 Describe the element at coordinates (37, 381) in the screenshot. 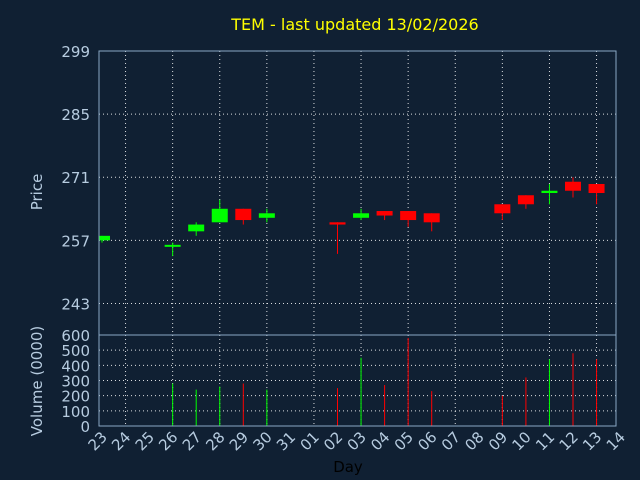

I see `volume-axis-label: Volume (0000)` at that location.